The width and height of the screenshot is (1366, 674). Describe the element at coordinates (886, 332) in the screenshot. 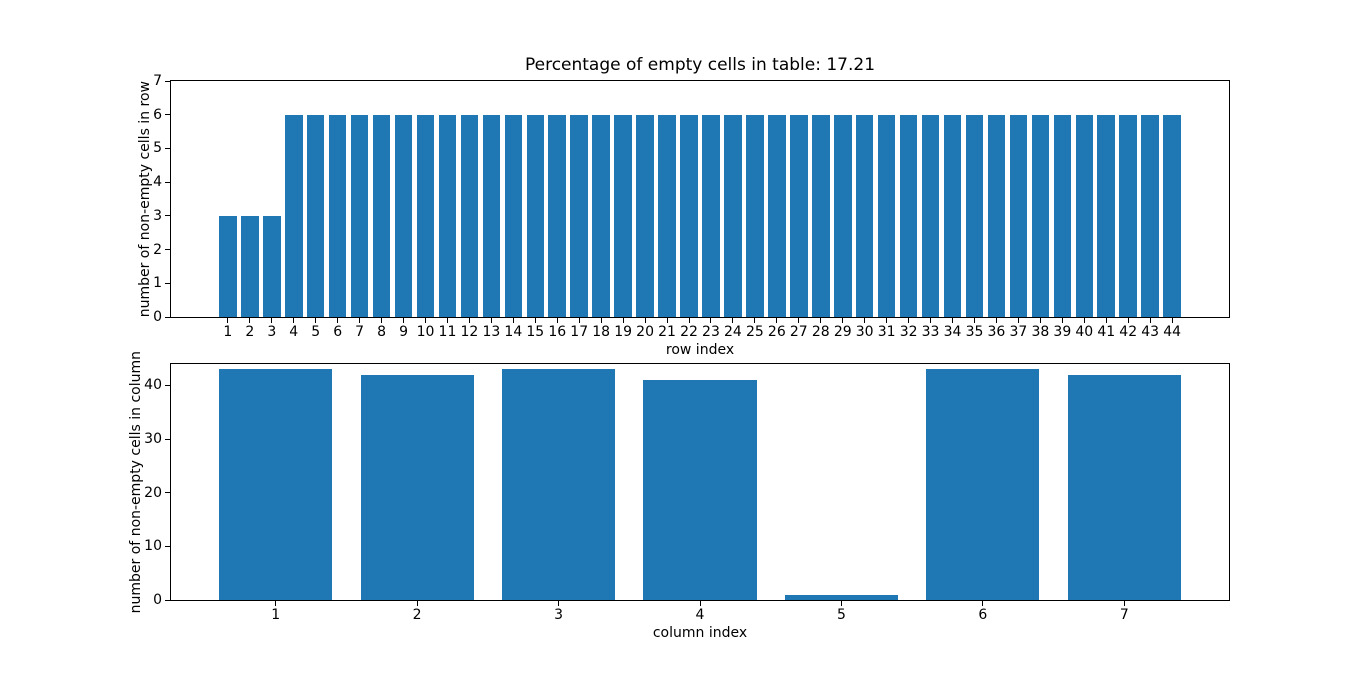

I see `x-tick-label: 31` at that location.